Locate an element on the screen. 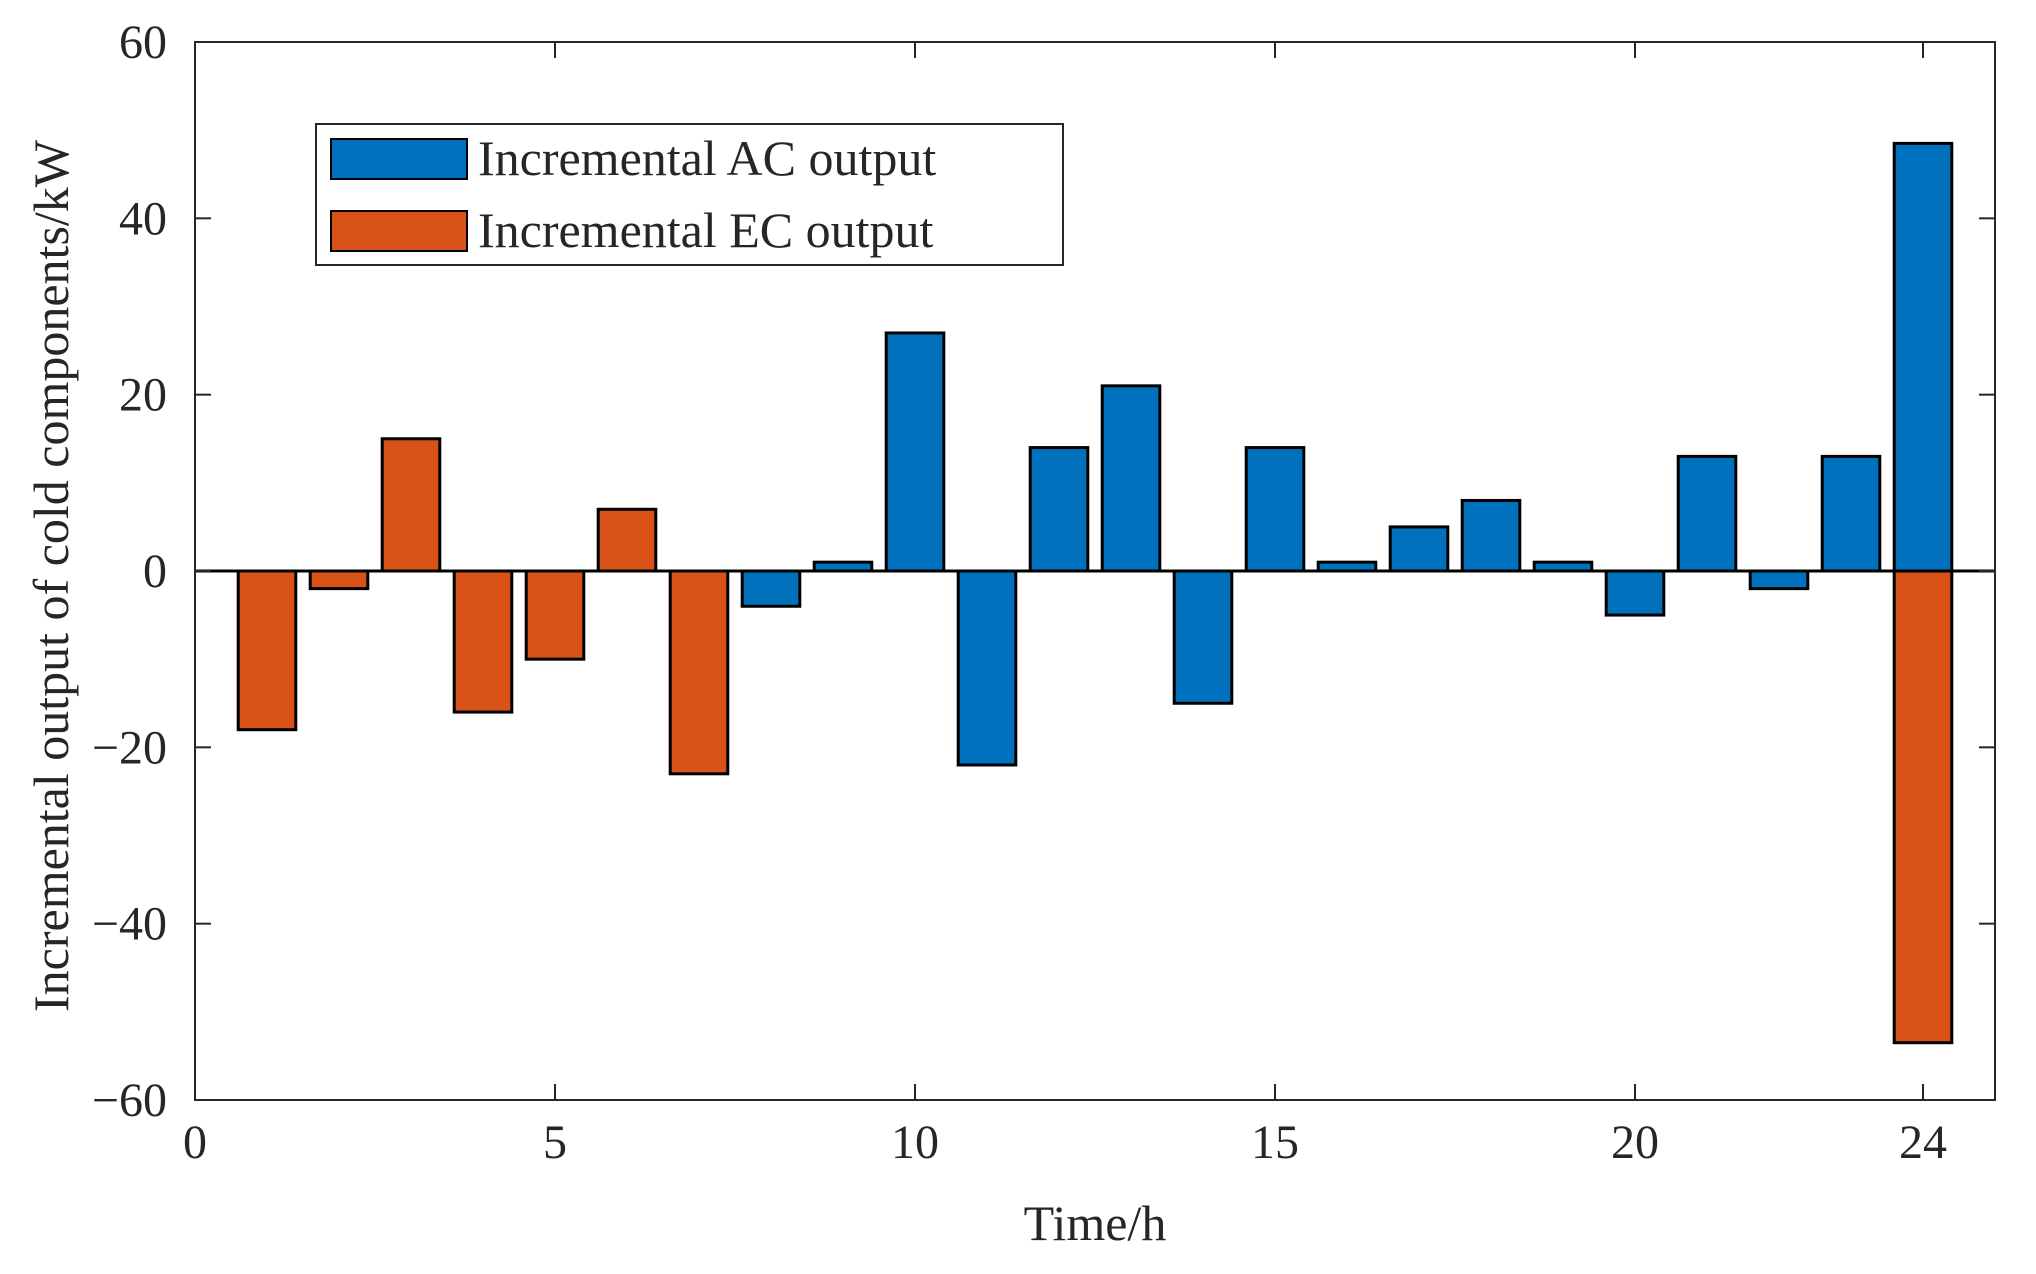 The height and width of the screenshot is (1274, 2036). bar-ac-t13 is located at coordinates (1131, 478).